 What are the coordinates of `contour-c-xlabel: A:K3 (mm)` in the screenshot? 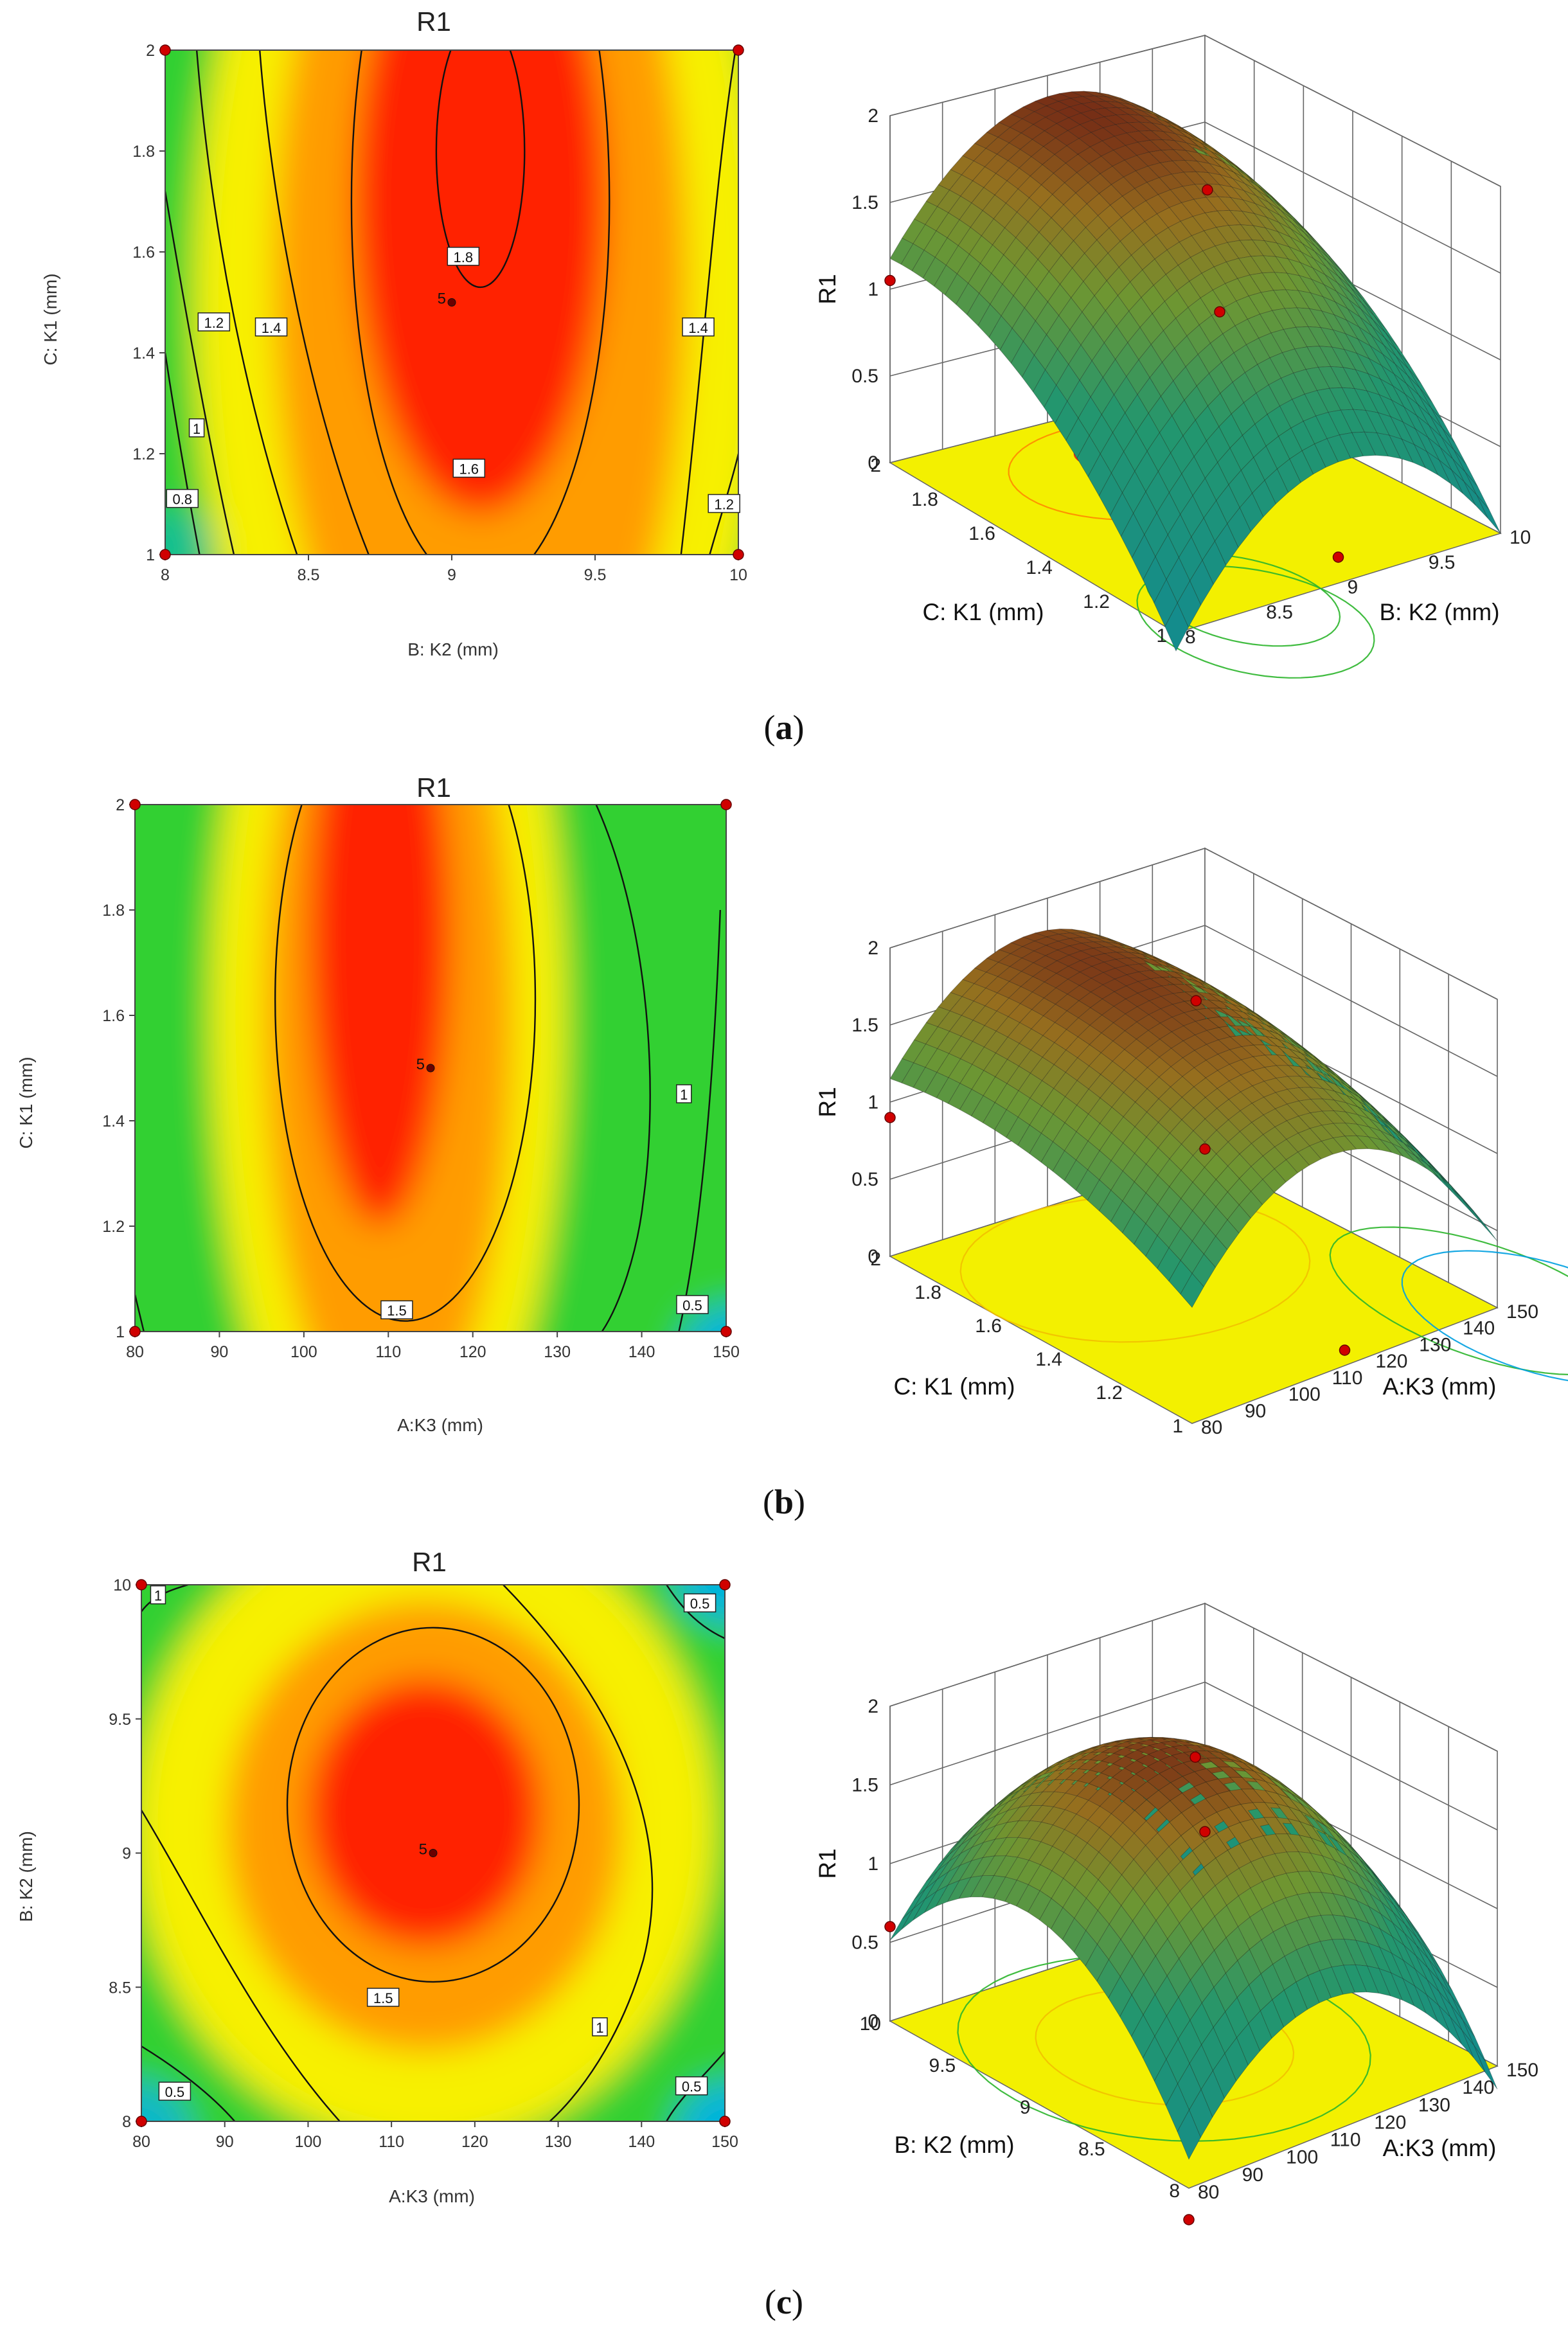 It's located at (432, 2196).